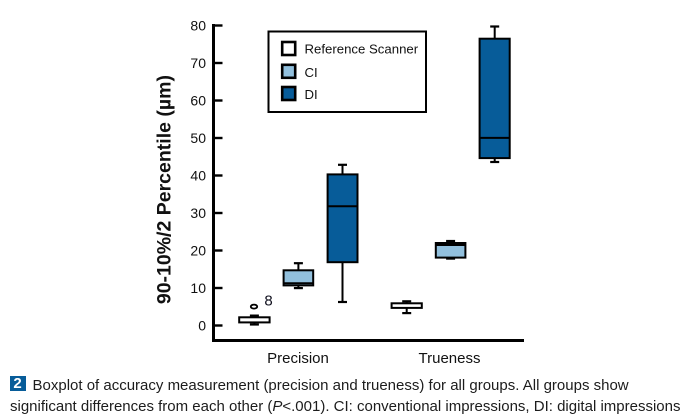 This screenshot has width=696, height=419. What do you see at coordinates (198, 176) in the screenshot?
I see `svg-text: 40` at bounding box center [198, 176].